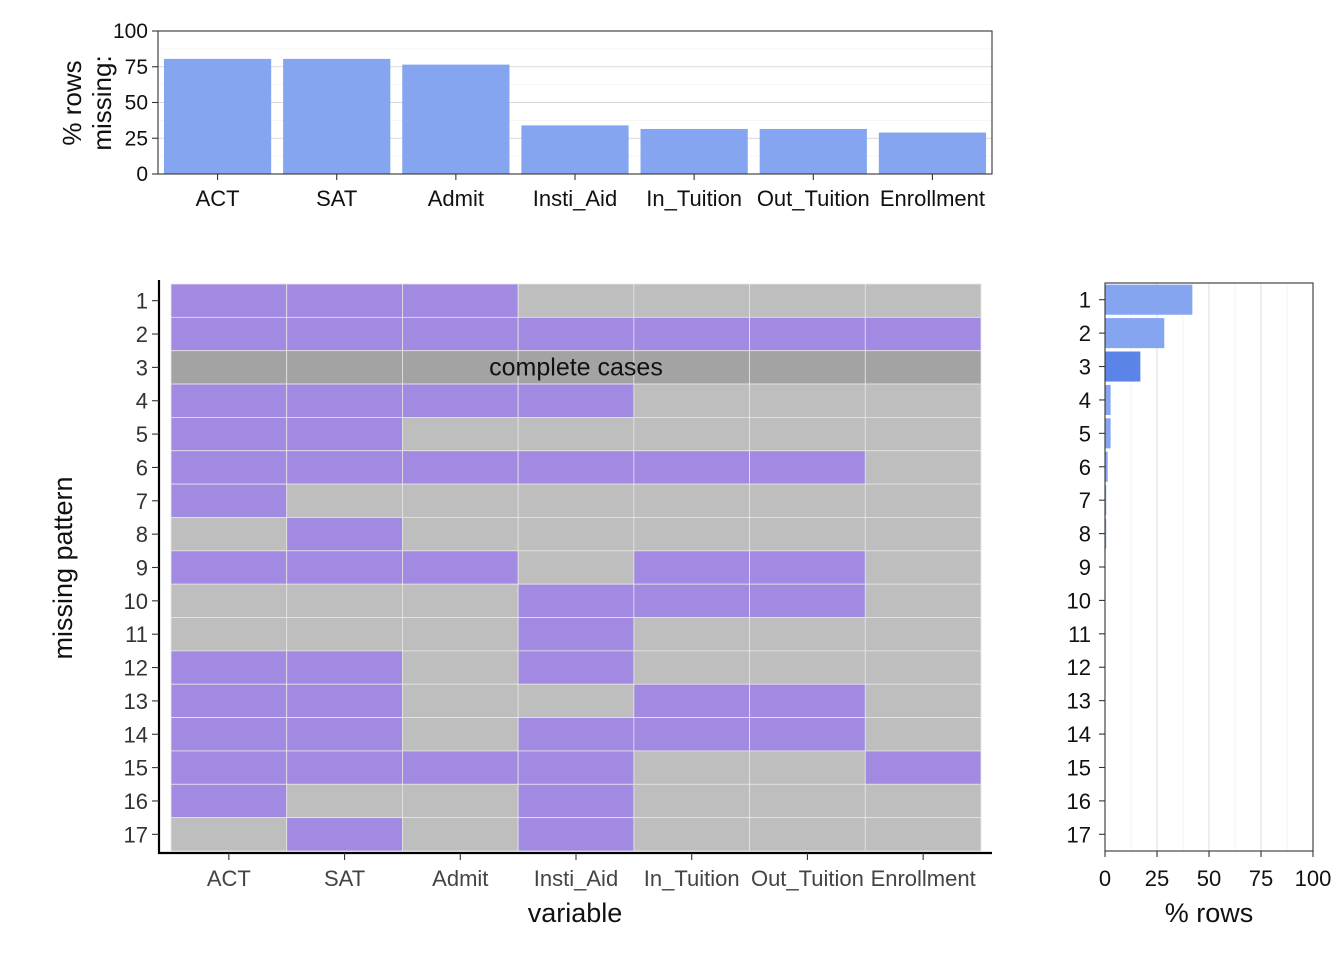  What do you see at coordinates (1085, 467) in the screenshot?
I see `side-y-tick-label: 6` at bounding box center [1085, 467].